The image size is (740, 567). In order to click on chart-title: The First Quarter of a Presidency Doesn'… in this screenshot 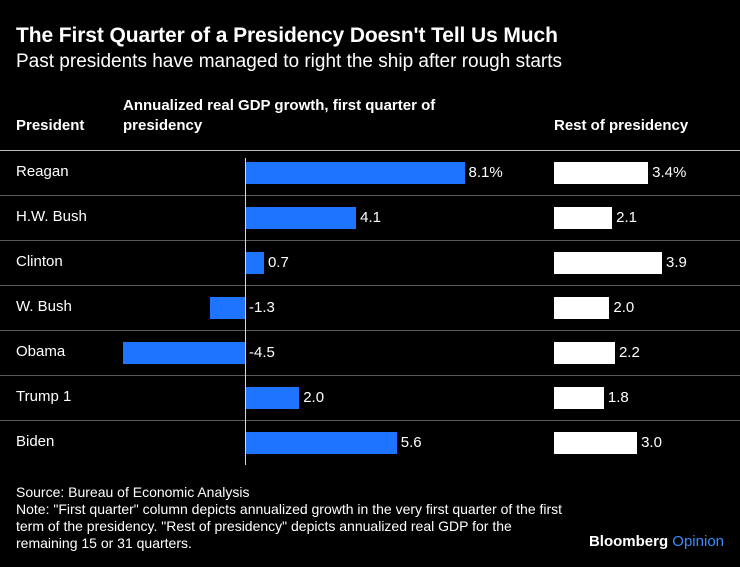, I will do `click(287, 35)`.